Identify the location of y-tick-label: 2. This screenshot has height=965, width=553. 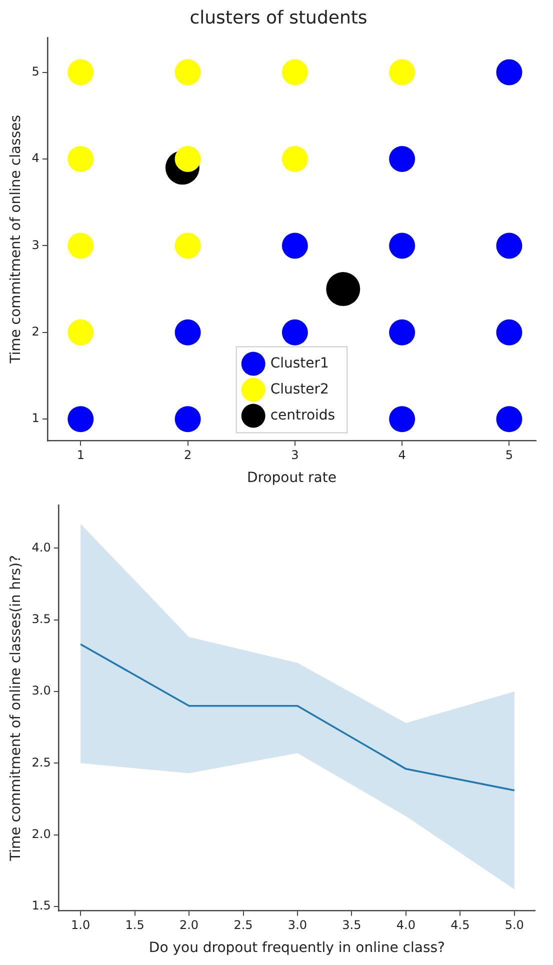
(36, 331).